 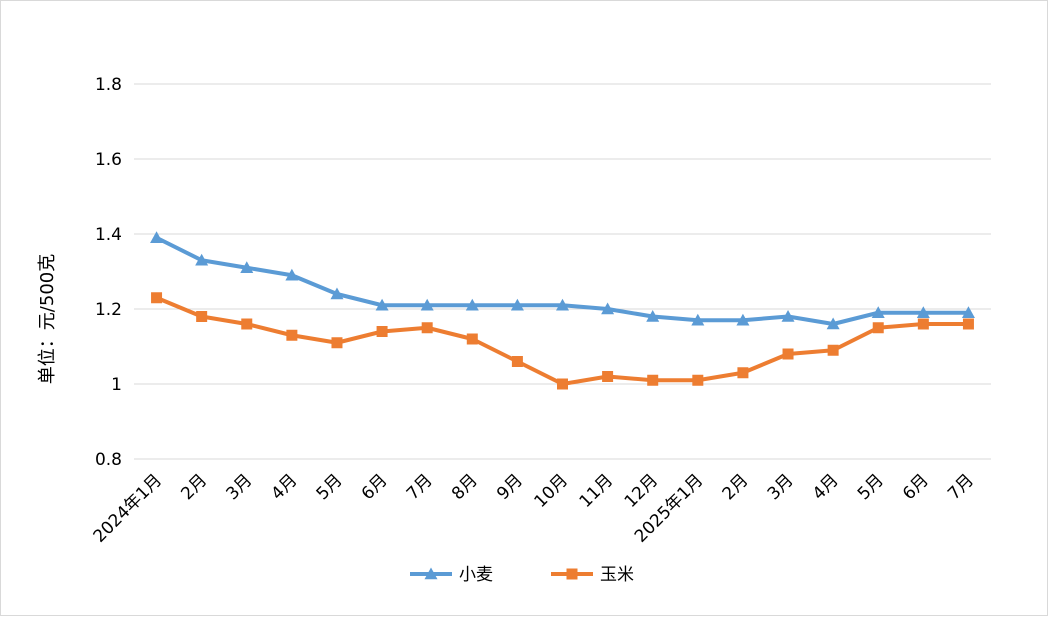 I want to click on x-tick-label: 10月, so click(x=551, y=490).